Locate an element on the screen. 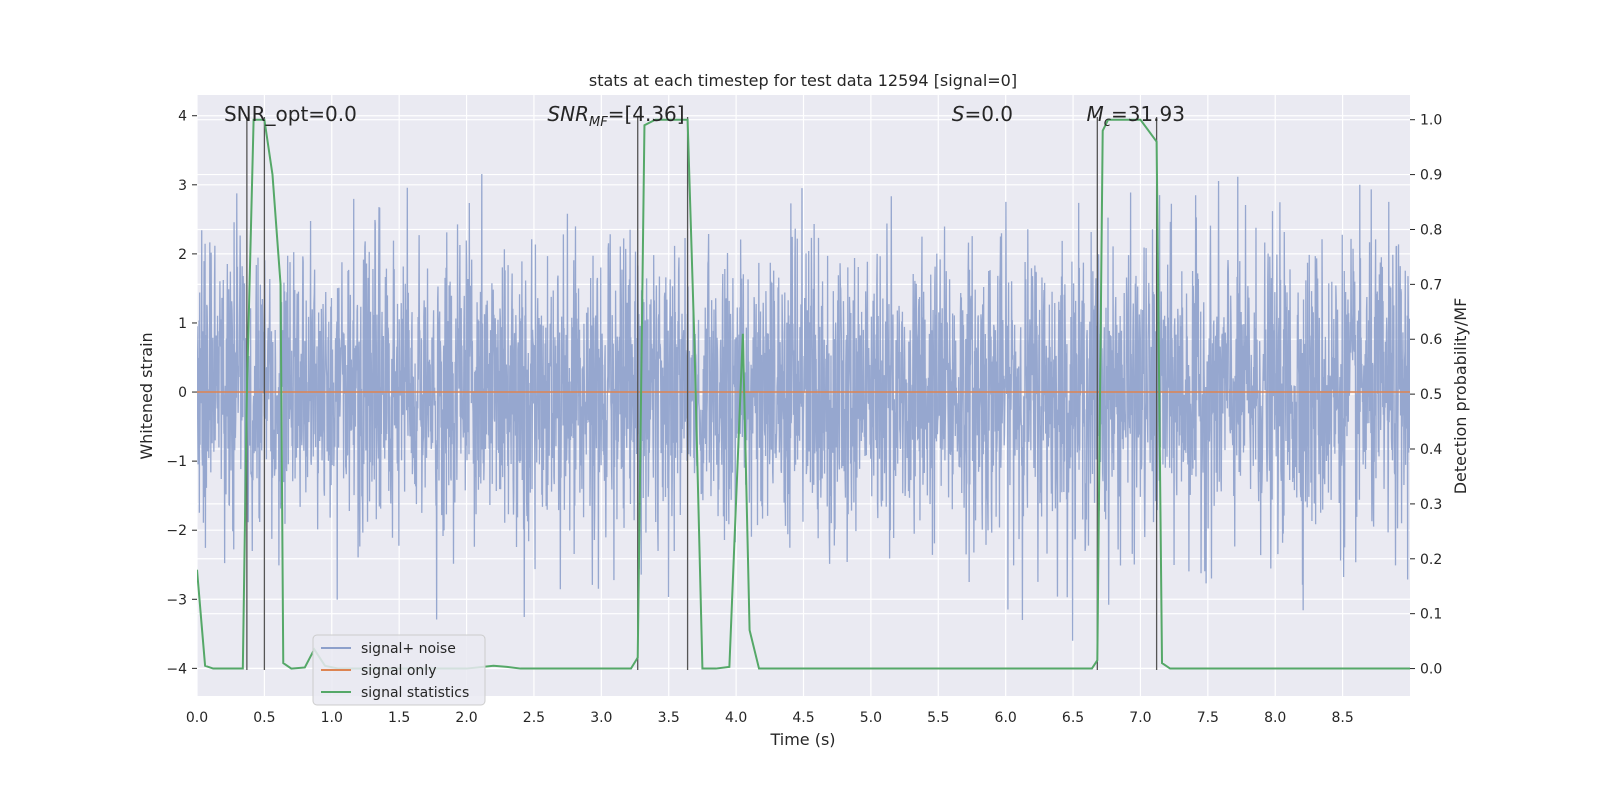 The height and width of the screenshot is (804, 1600). x-tick-label: 2.0 is located at coordinates (466, 718).